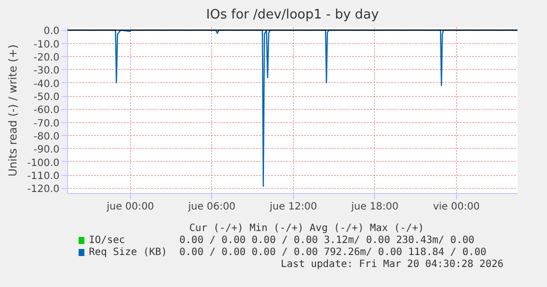  What do you see at coordinates (47, 58) in the screenshot?
I see `y-tick-label: -20.0` at bounding box center [47, 58].